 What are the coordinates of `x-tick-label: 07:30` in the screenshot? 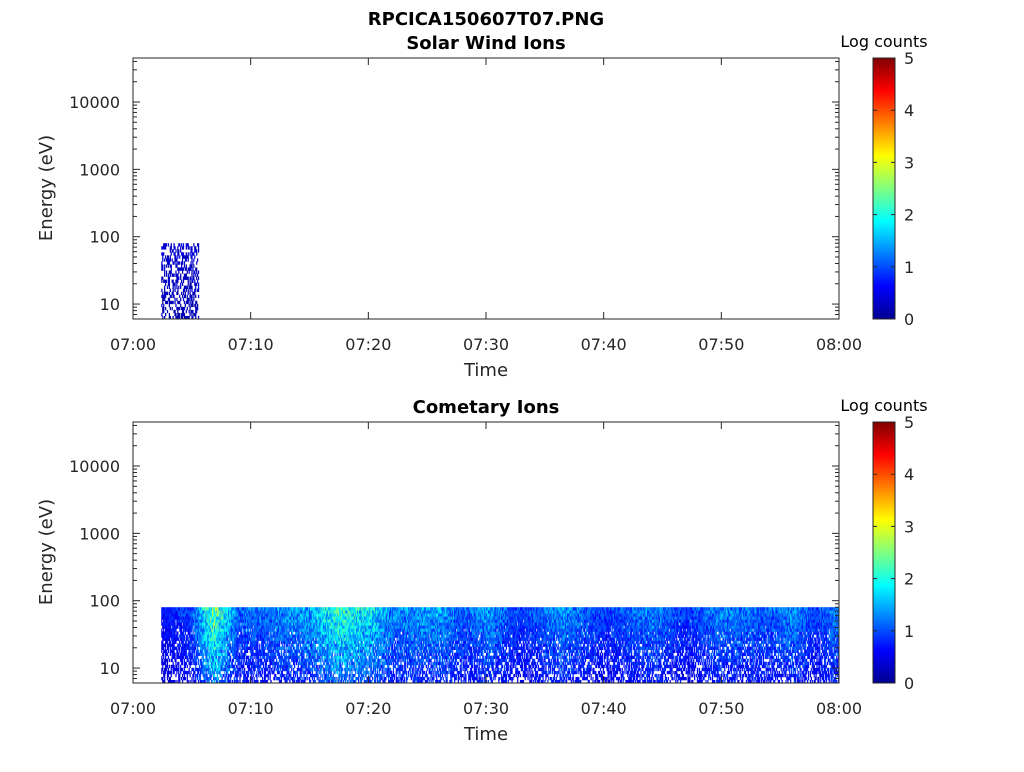 It's located at (486, 344).